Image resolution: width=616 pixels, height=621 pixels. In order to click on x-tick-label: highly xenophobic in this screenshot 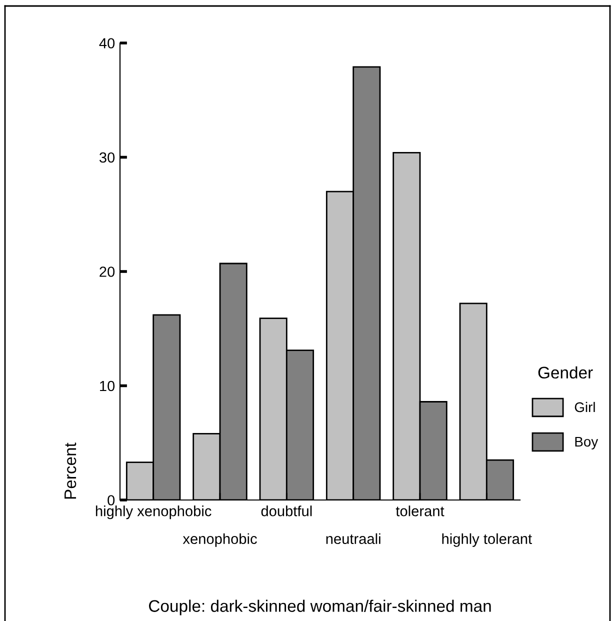, I will do `click(154, 513)`.